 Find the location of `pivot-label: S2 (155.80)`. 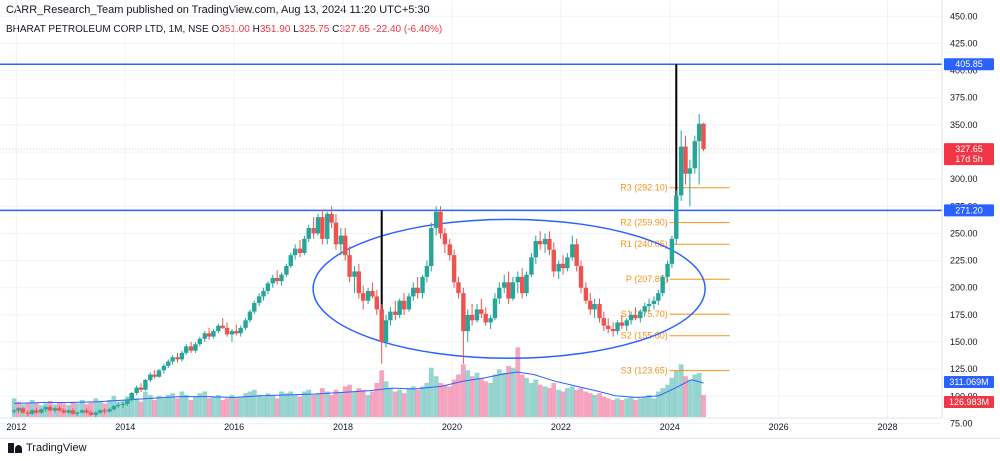

pivot-label: S2 (155.80) is located at coordinates (644, 336).